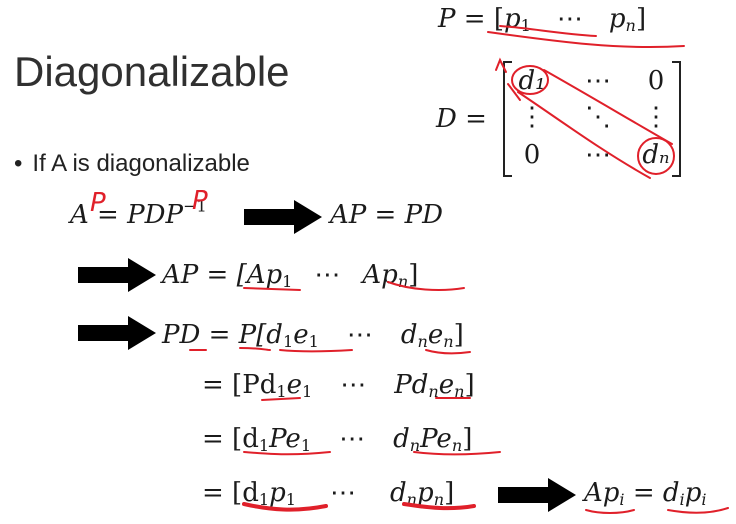 Image resolution: width=736 pixels, height=524 pixels. Describe the element at coordinates (337, 440) in the screenshot. I see `equation-line-5: = [d1Pe1 ⋯ dnPen]` at that location.